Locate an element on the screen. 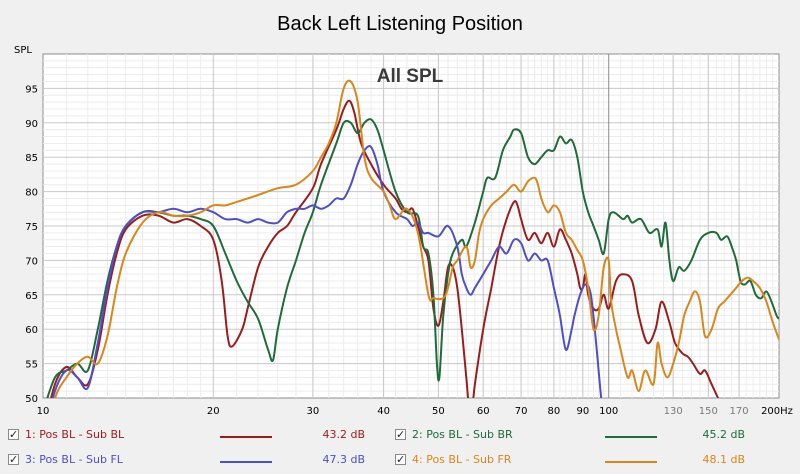 The height and width of the screenshot is (474, 800). x-tick-label: 150 is located at coordinates (708, 411).